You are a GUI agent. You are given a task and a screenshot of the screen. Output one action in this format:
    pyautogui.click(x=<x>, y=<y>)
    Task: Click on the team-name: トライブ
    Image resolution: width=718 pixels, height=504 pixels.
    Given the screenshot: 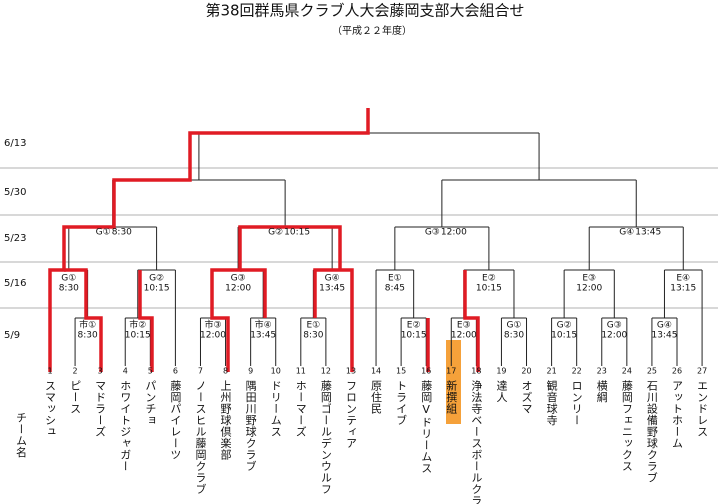 What is the action you would take?
    pyautogui.click(x=401, y=403)
    